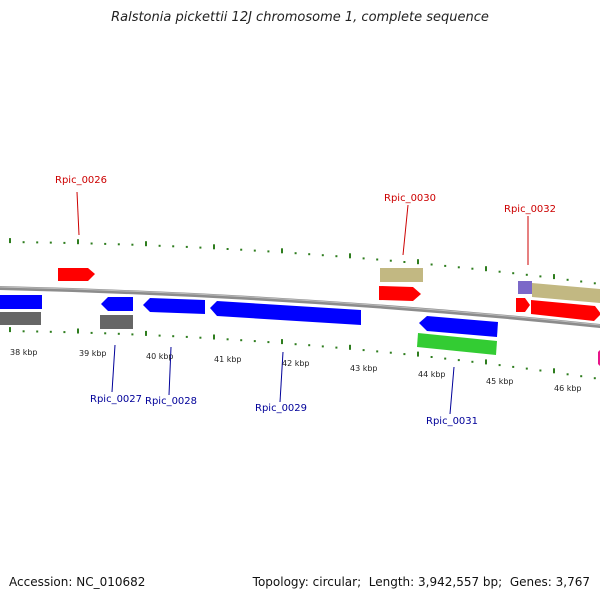  I want to click on chromosome-backbone, so click(300, 307).